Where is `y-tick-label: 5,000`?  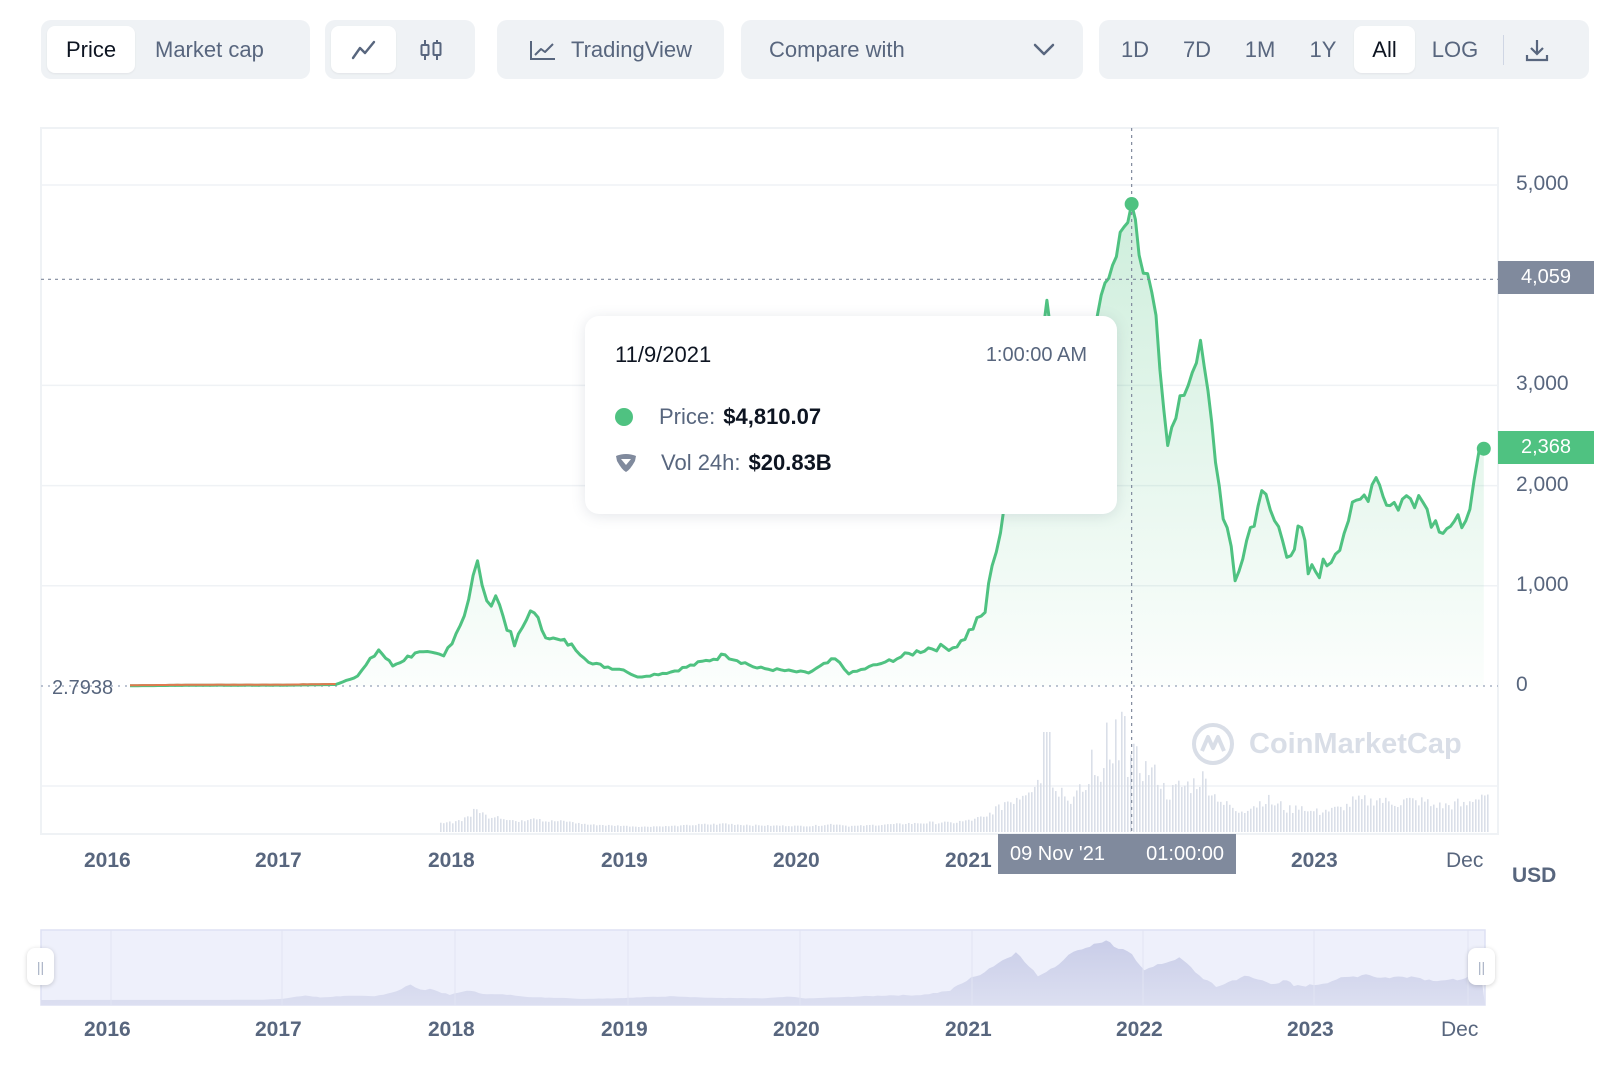
y-tick-label: 5,000 is located at coordinates (1542, 183).